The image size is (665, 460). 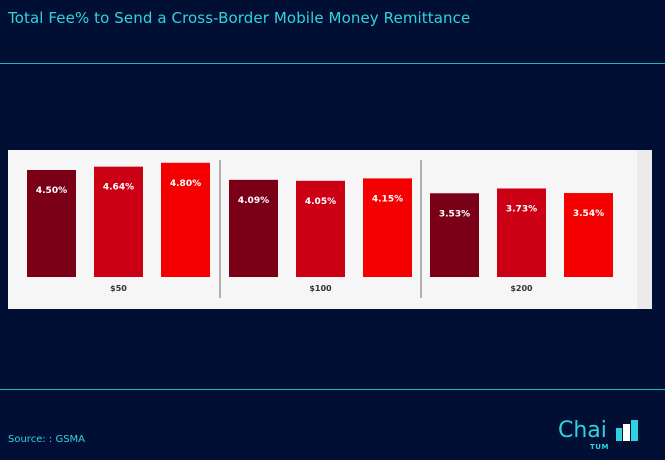 I want to click on top-divider, so click(x=332, y=63).